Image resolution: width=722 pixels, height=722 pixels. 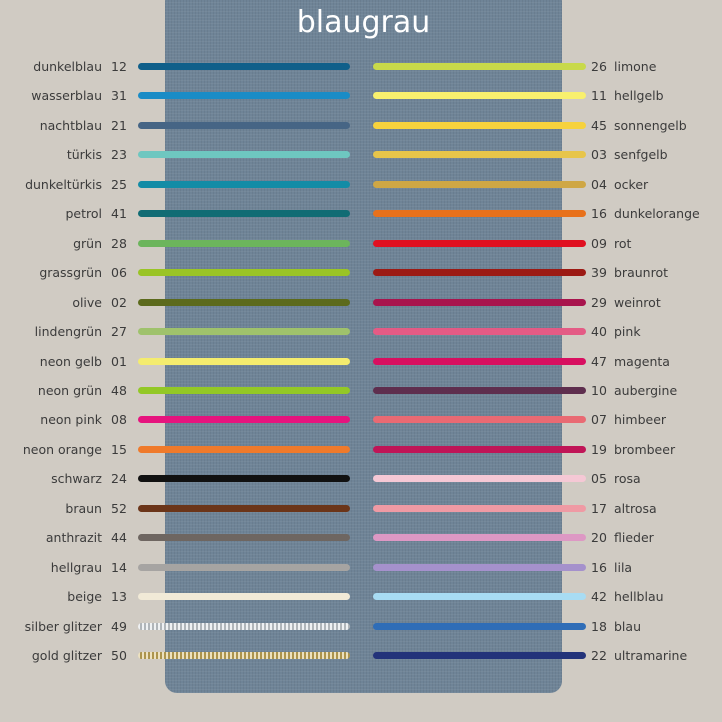 What do you see at coordinates (119, 567) in the screenshot?
I see `color-number: 14` at bounding box center [119, 567].